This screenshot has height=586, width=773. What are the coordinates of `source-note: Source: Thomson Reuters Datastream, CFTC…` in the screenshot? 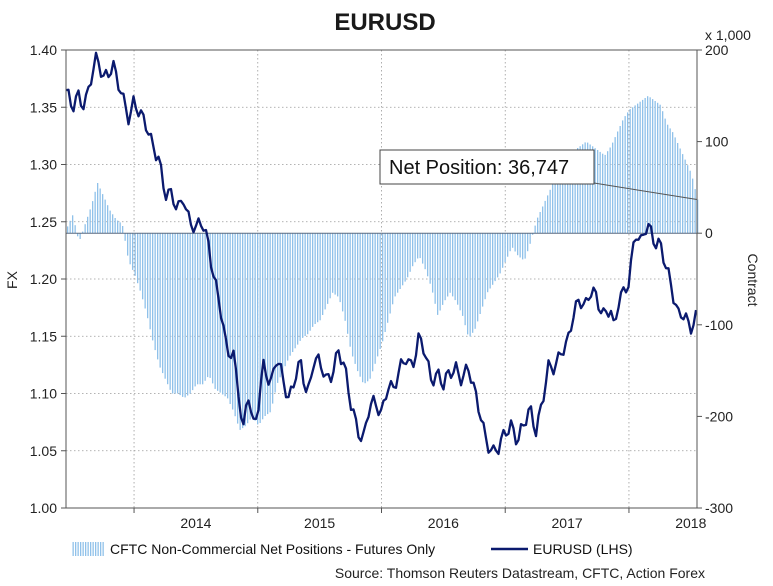 It's located at (520, 573).